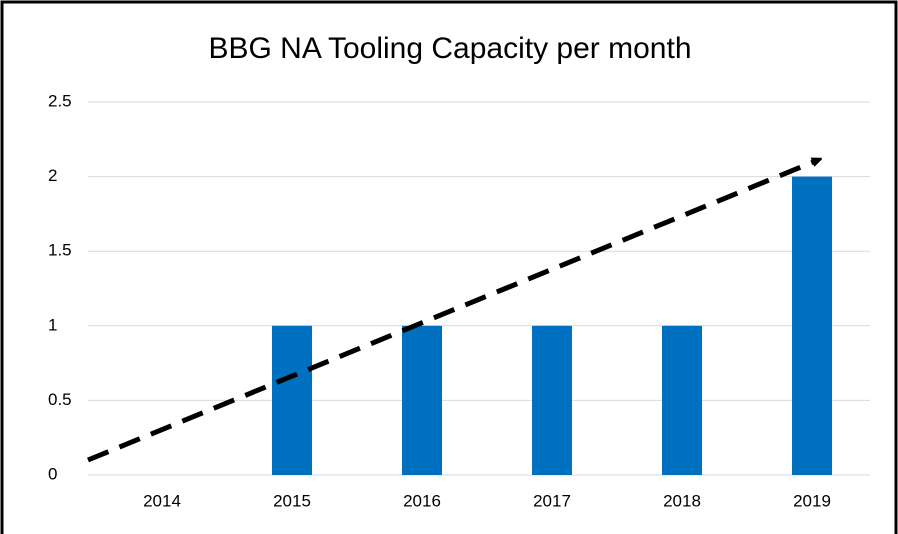 The width and height of the screenshot is (898, 534). Describe the element at coordinates (812, 500) in the screenshot. I see `x-tick-label: 2019` at that location.